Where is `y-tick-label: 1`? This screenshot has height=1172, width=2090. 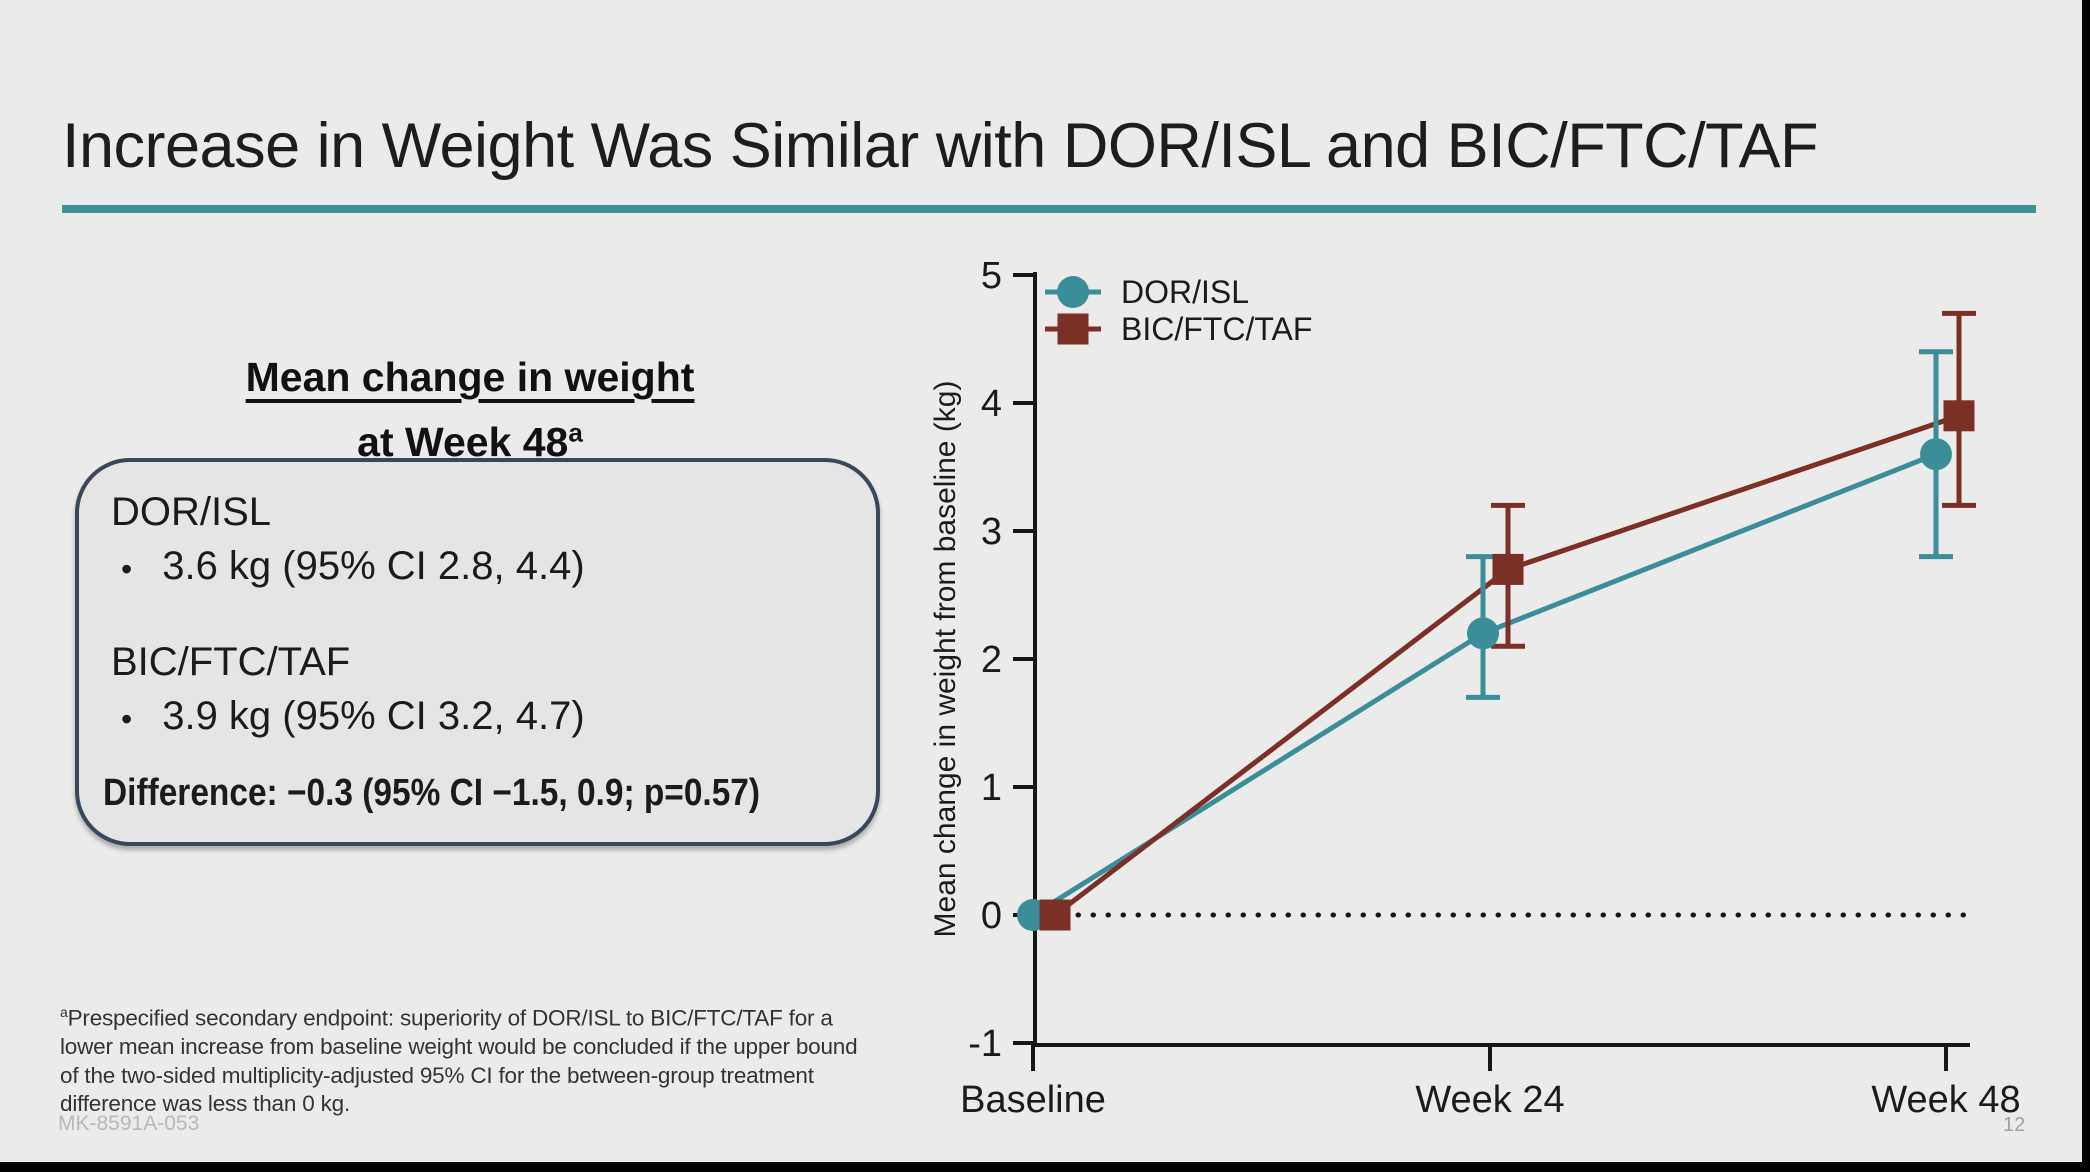
y-tick-label: 1 is located at coordinates (991, 788).